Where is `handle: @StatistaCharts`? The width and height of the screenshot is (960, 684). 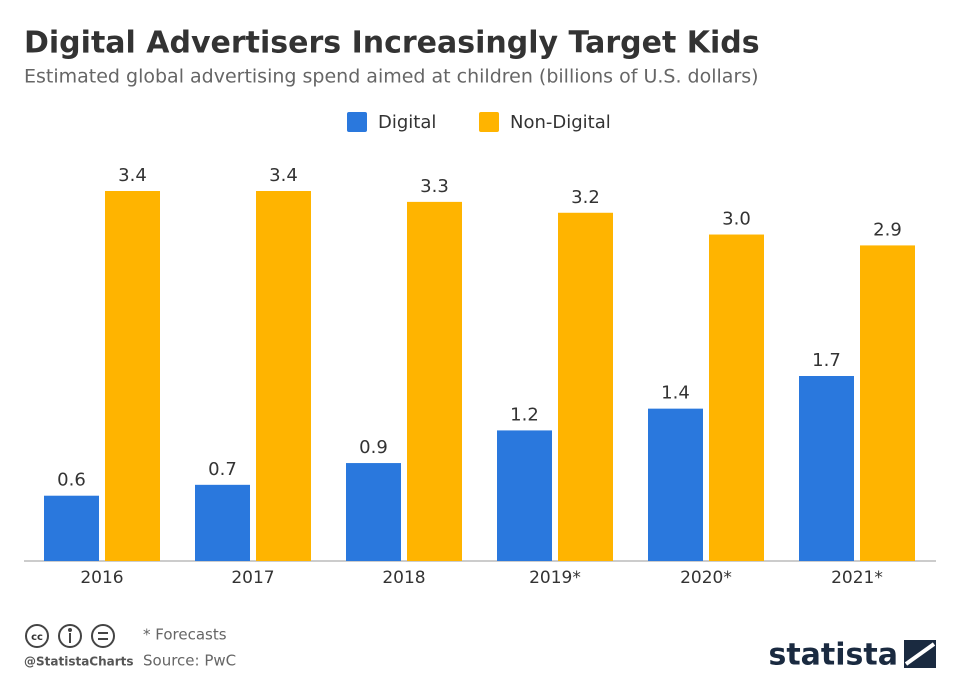
handle: @StatistaCharts is located at coordinates (79, 662).